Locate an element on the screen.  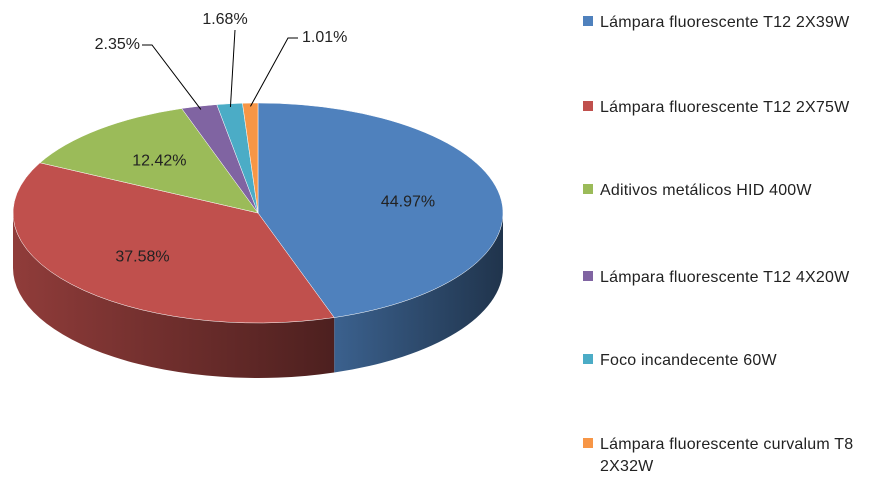
data-label: 2.35% is located at coordinates (117, 44).